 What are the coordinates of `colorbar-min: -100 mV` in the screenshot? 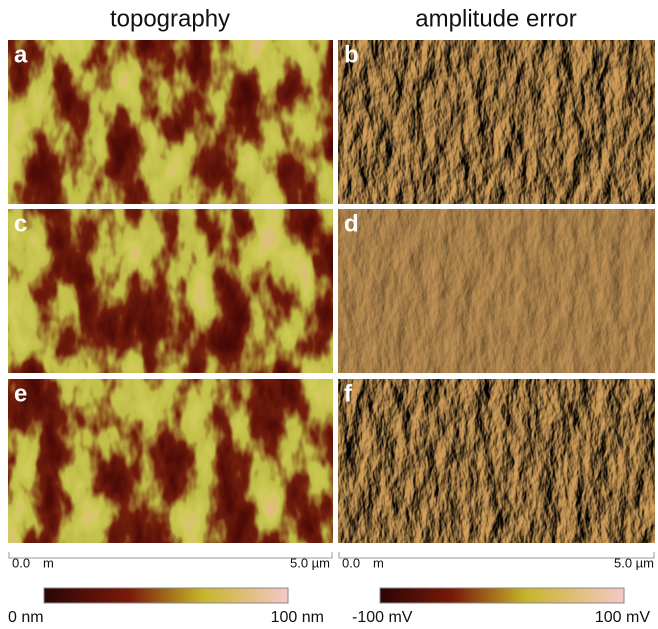 It's located at (382, 617).